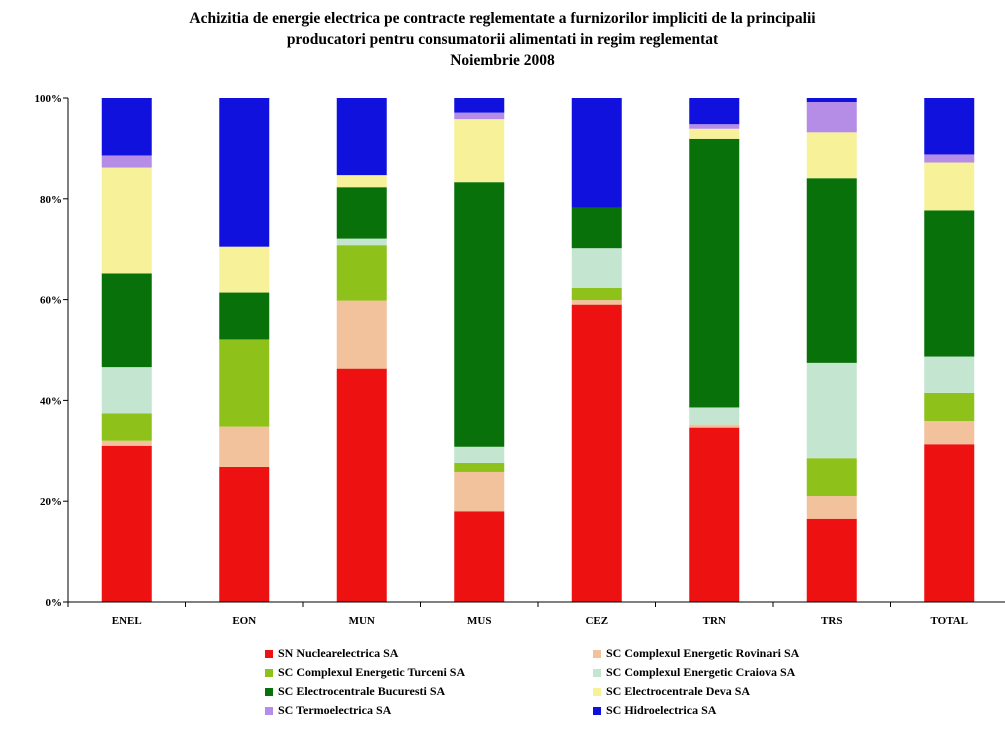 This screenshot has height=735, width=1005. What do you see at coordinates (49, 99) in the screenshot?
I see `y-tick-label: 100%` at bounding box center [49, 99].